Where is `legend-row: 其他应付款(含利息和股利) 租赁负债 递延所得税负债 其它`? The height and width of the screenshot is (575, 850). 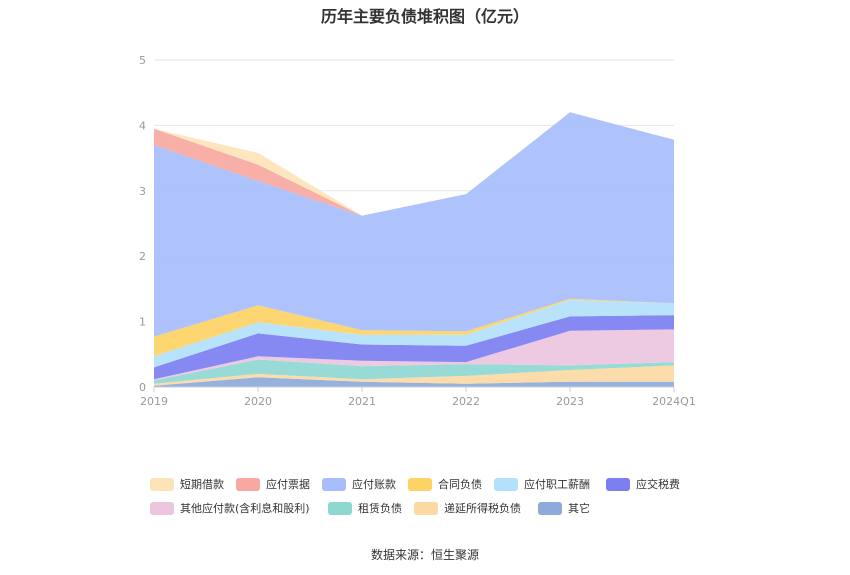
legend-row: 其他应付款(含利息和股利) 租赁负债 递延所得税负债 其它 is located at coordinates (450, 508).